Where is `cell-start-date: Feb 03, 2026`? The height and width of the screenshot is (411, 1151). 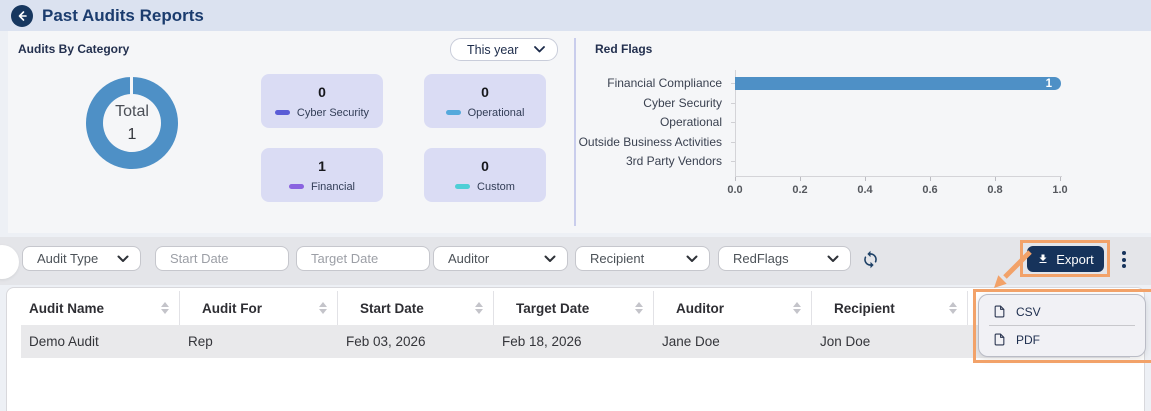
cell-start-date: Feb 03, 2026 is located at coordinates (386, 341).